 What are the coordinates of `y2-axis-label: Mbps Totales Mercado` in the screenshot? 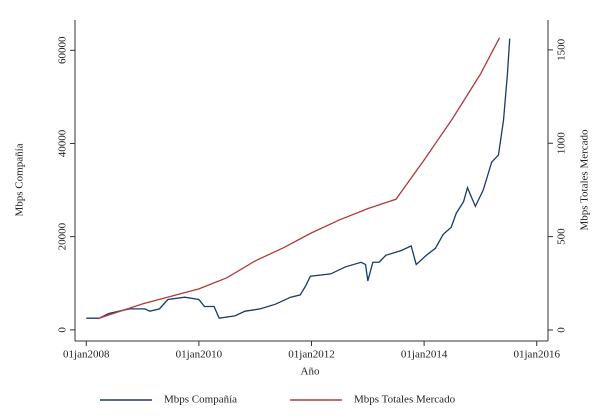 It's located at (585, 180).